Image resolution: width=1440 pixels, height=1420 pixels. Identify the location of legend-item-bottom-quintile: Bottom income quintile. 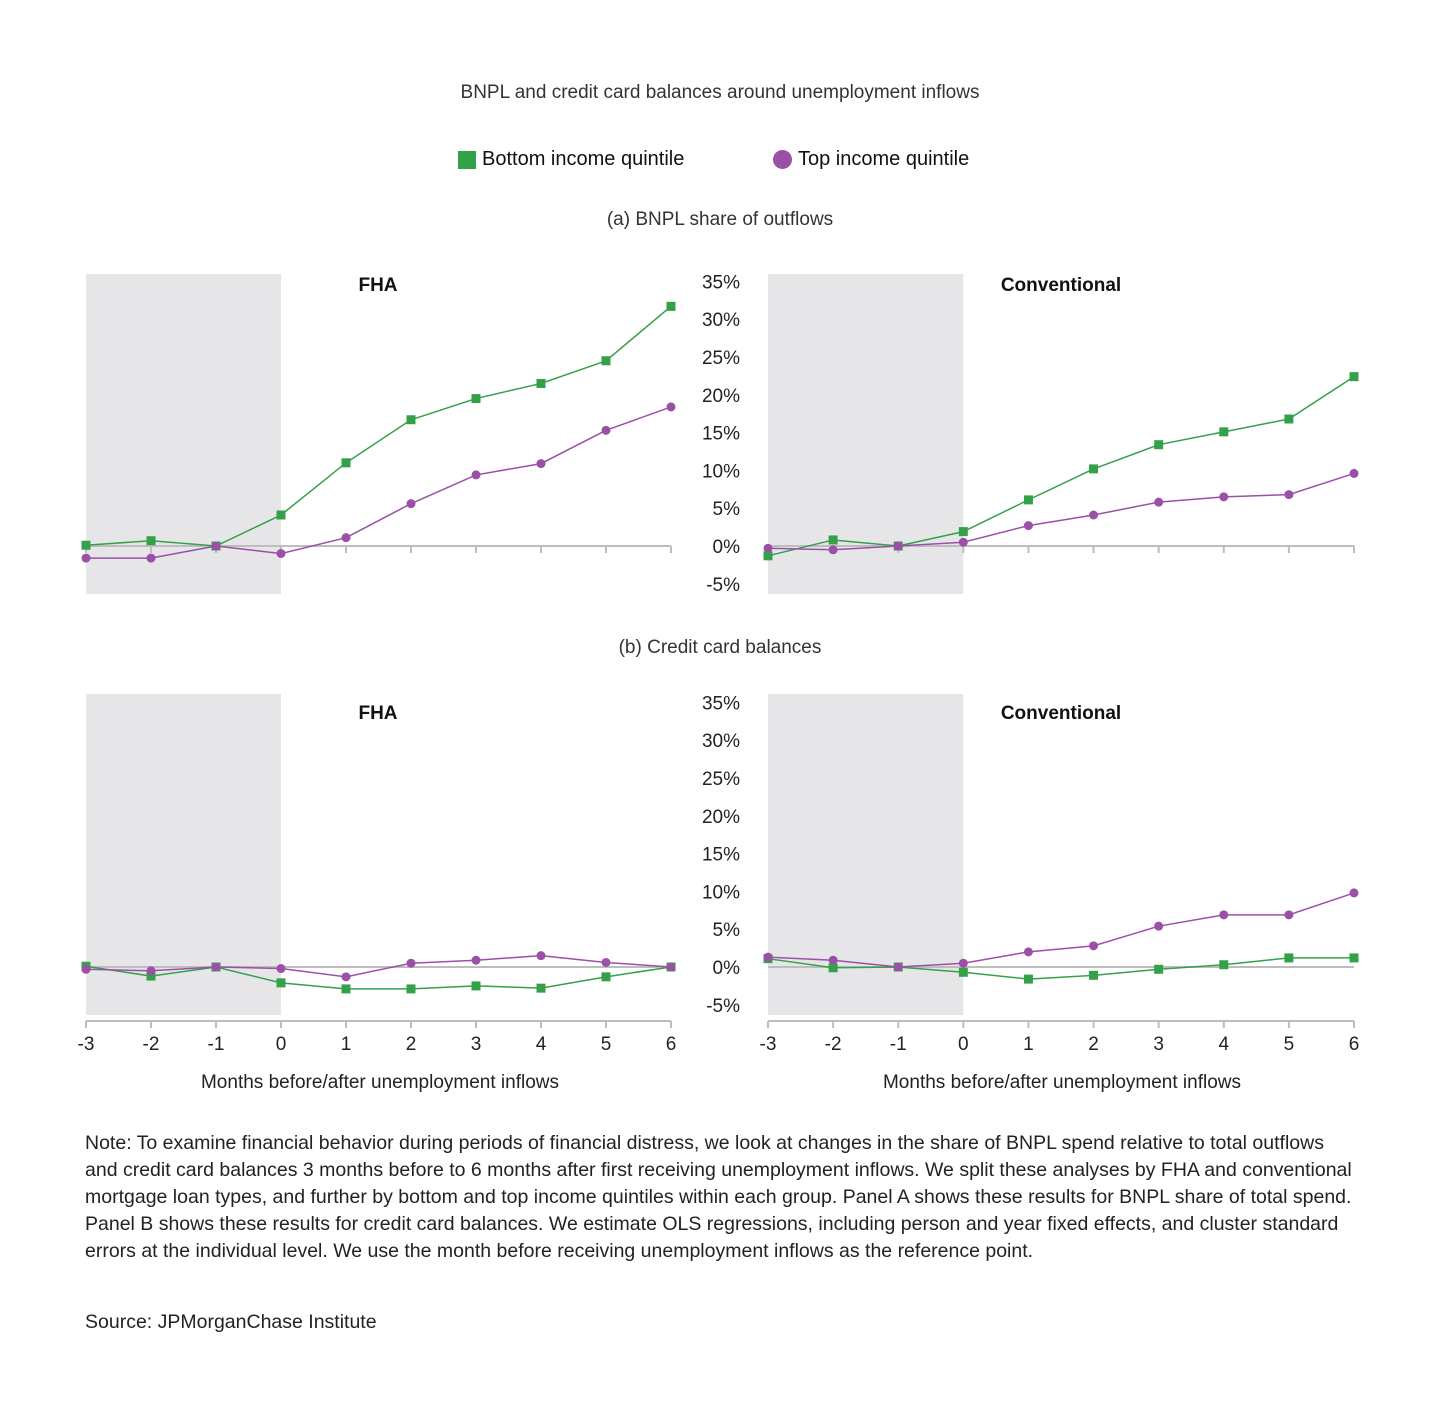
(571, 159).